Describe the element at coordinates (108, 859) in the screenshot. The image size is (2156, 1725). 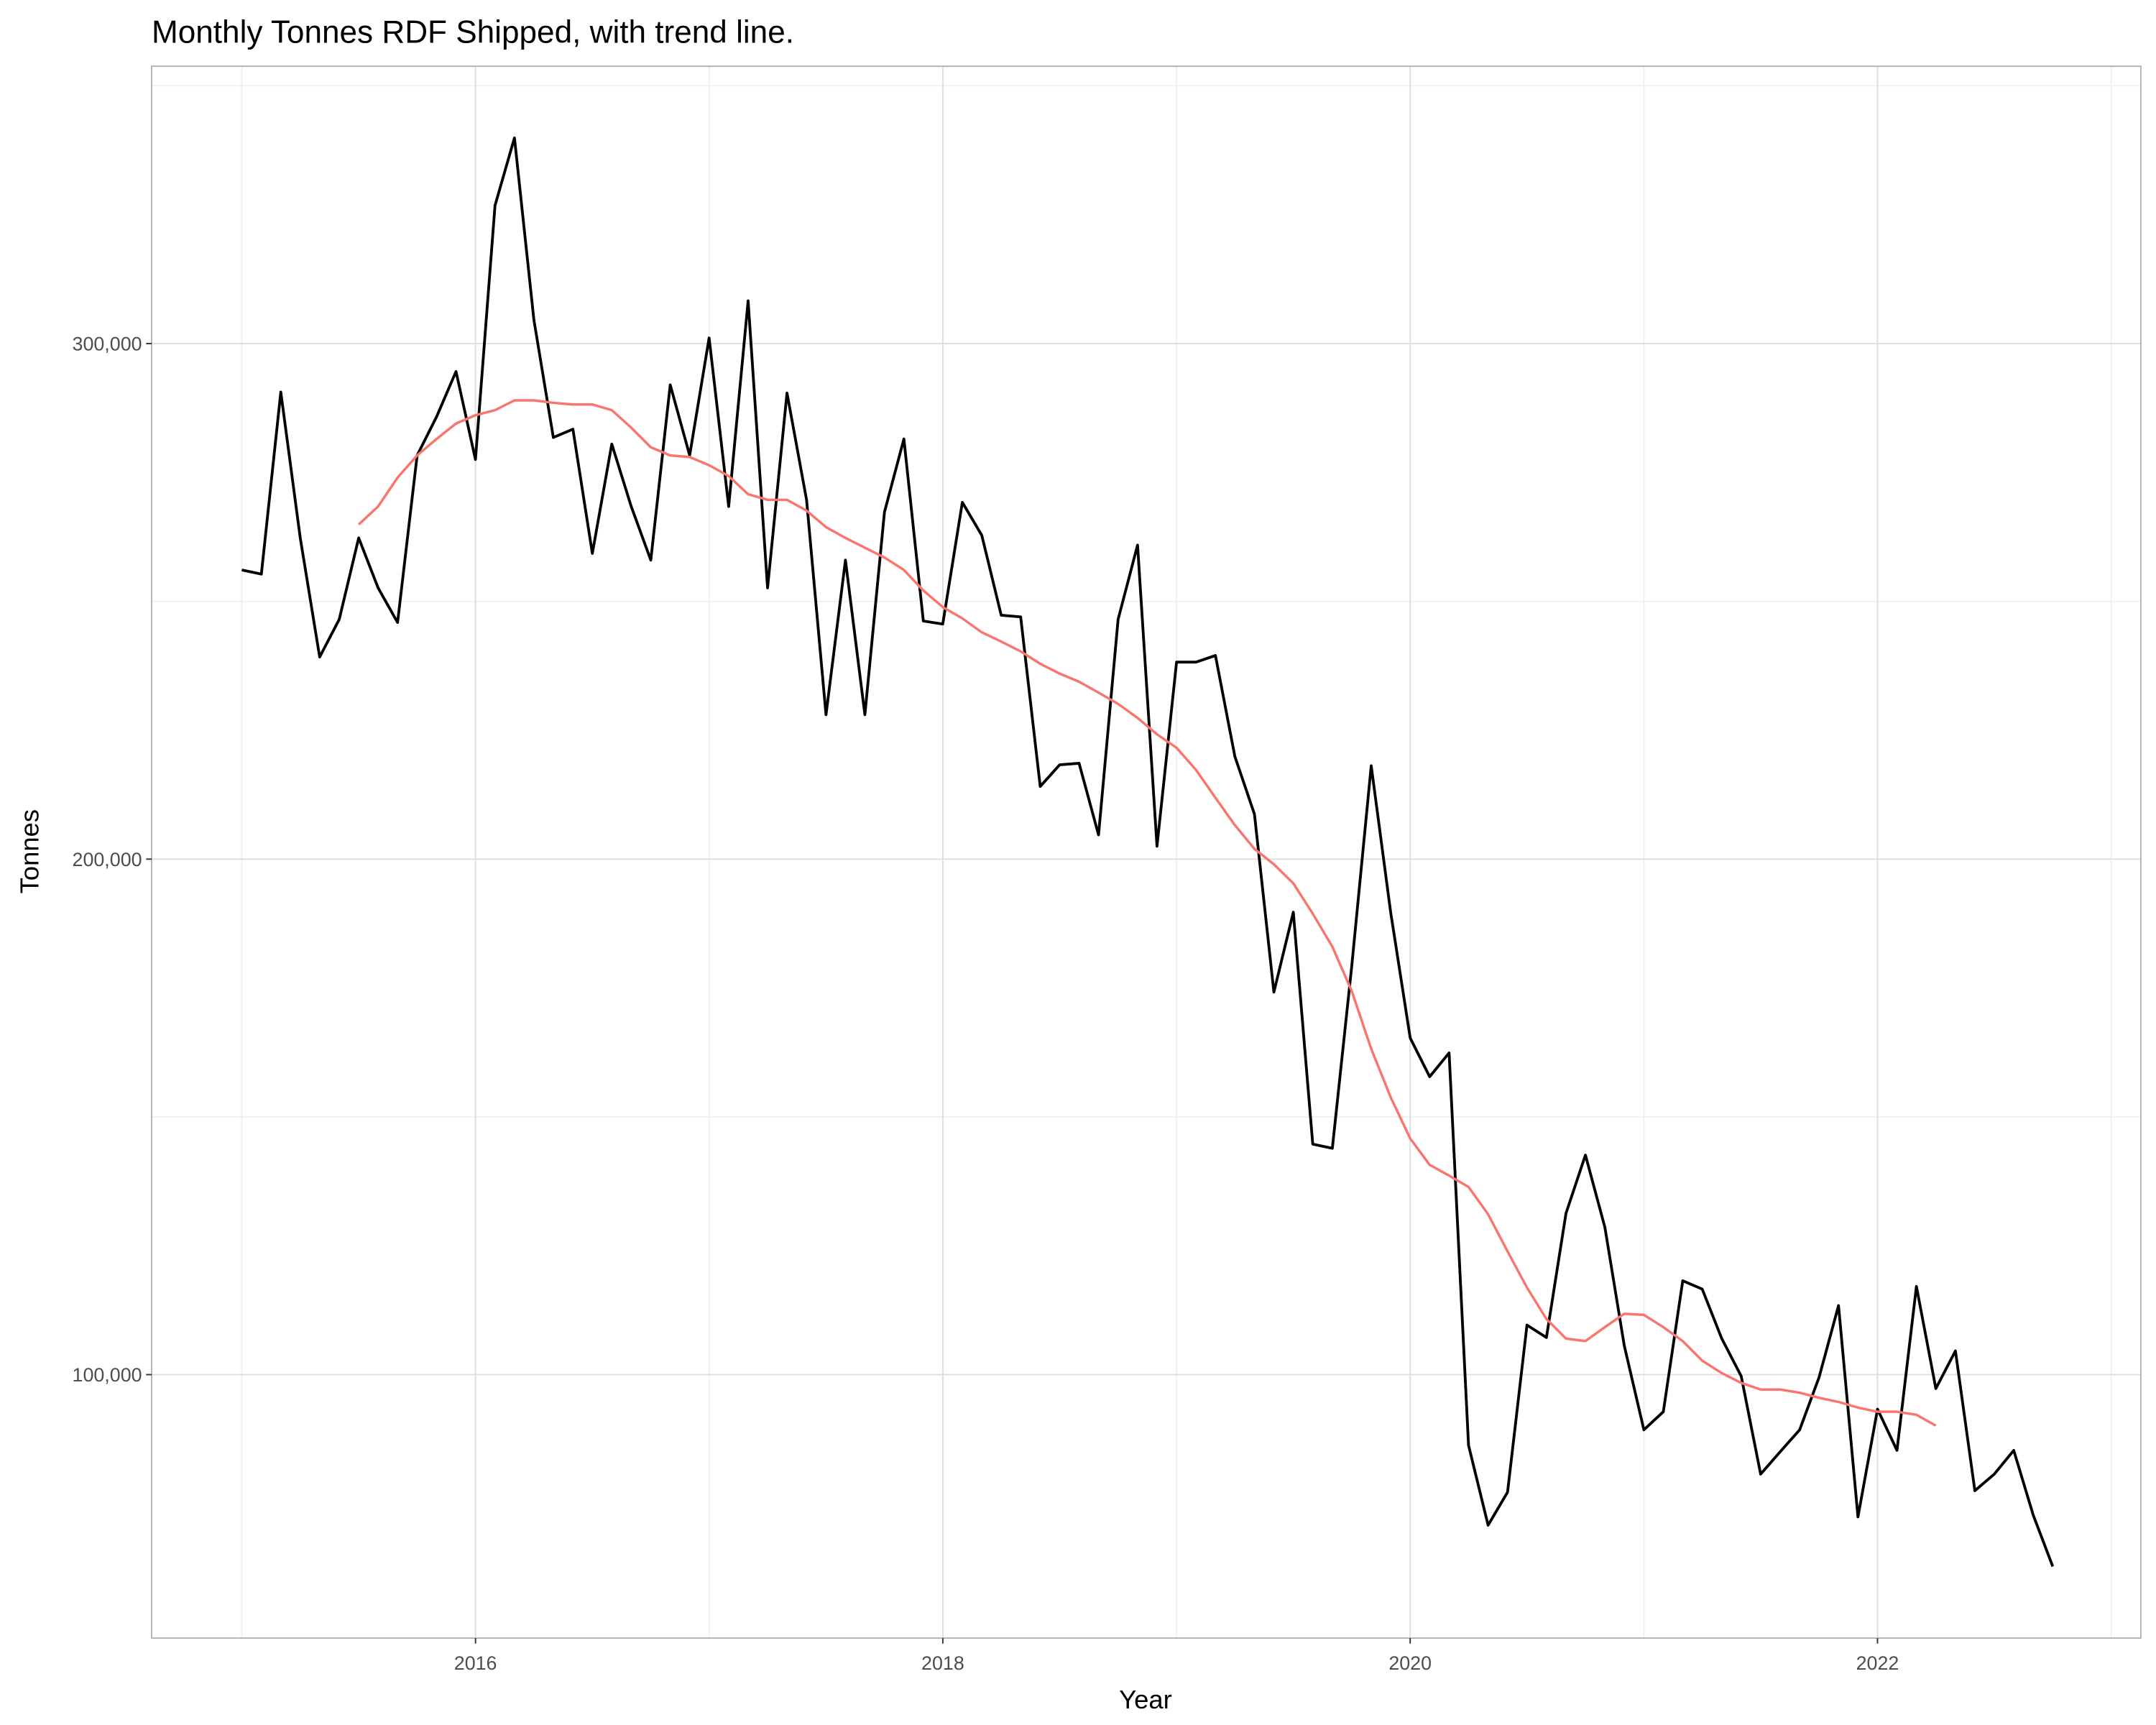
I see `y-tick-label: 200,000` at that location.